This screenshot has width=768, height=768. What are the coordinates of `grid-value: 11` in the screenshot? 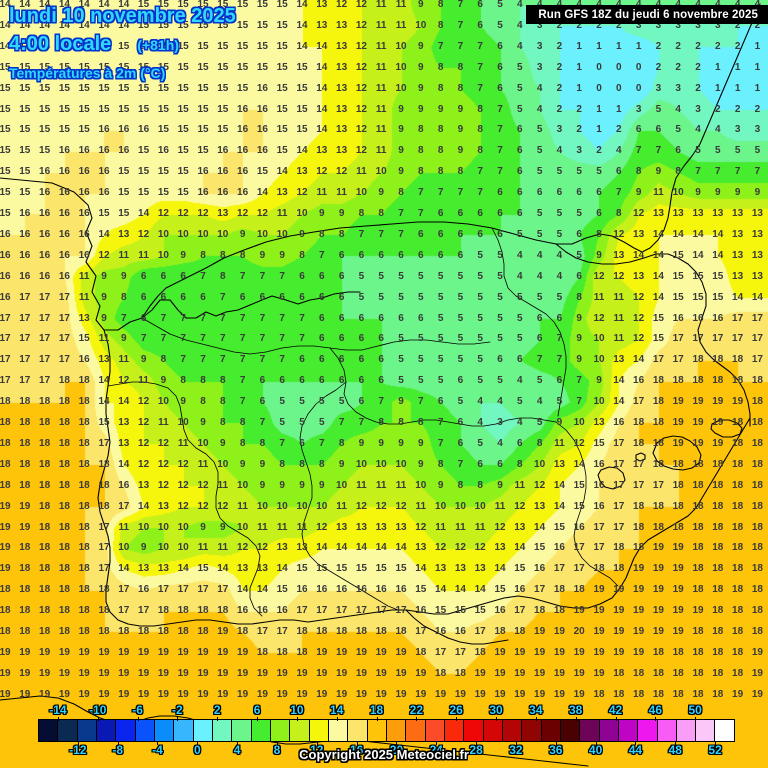 It's located at (559, 443).